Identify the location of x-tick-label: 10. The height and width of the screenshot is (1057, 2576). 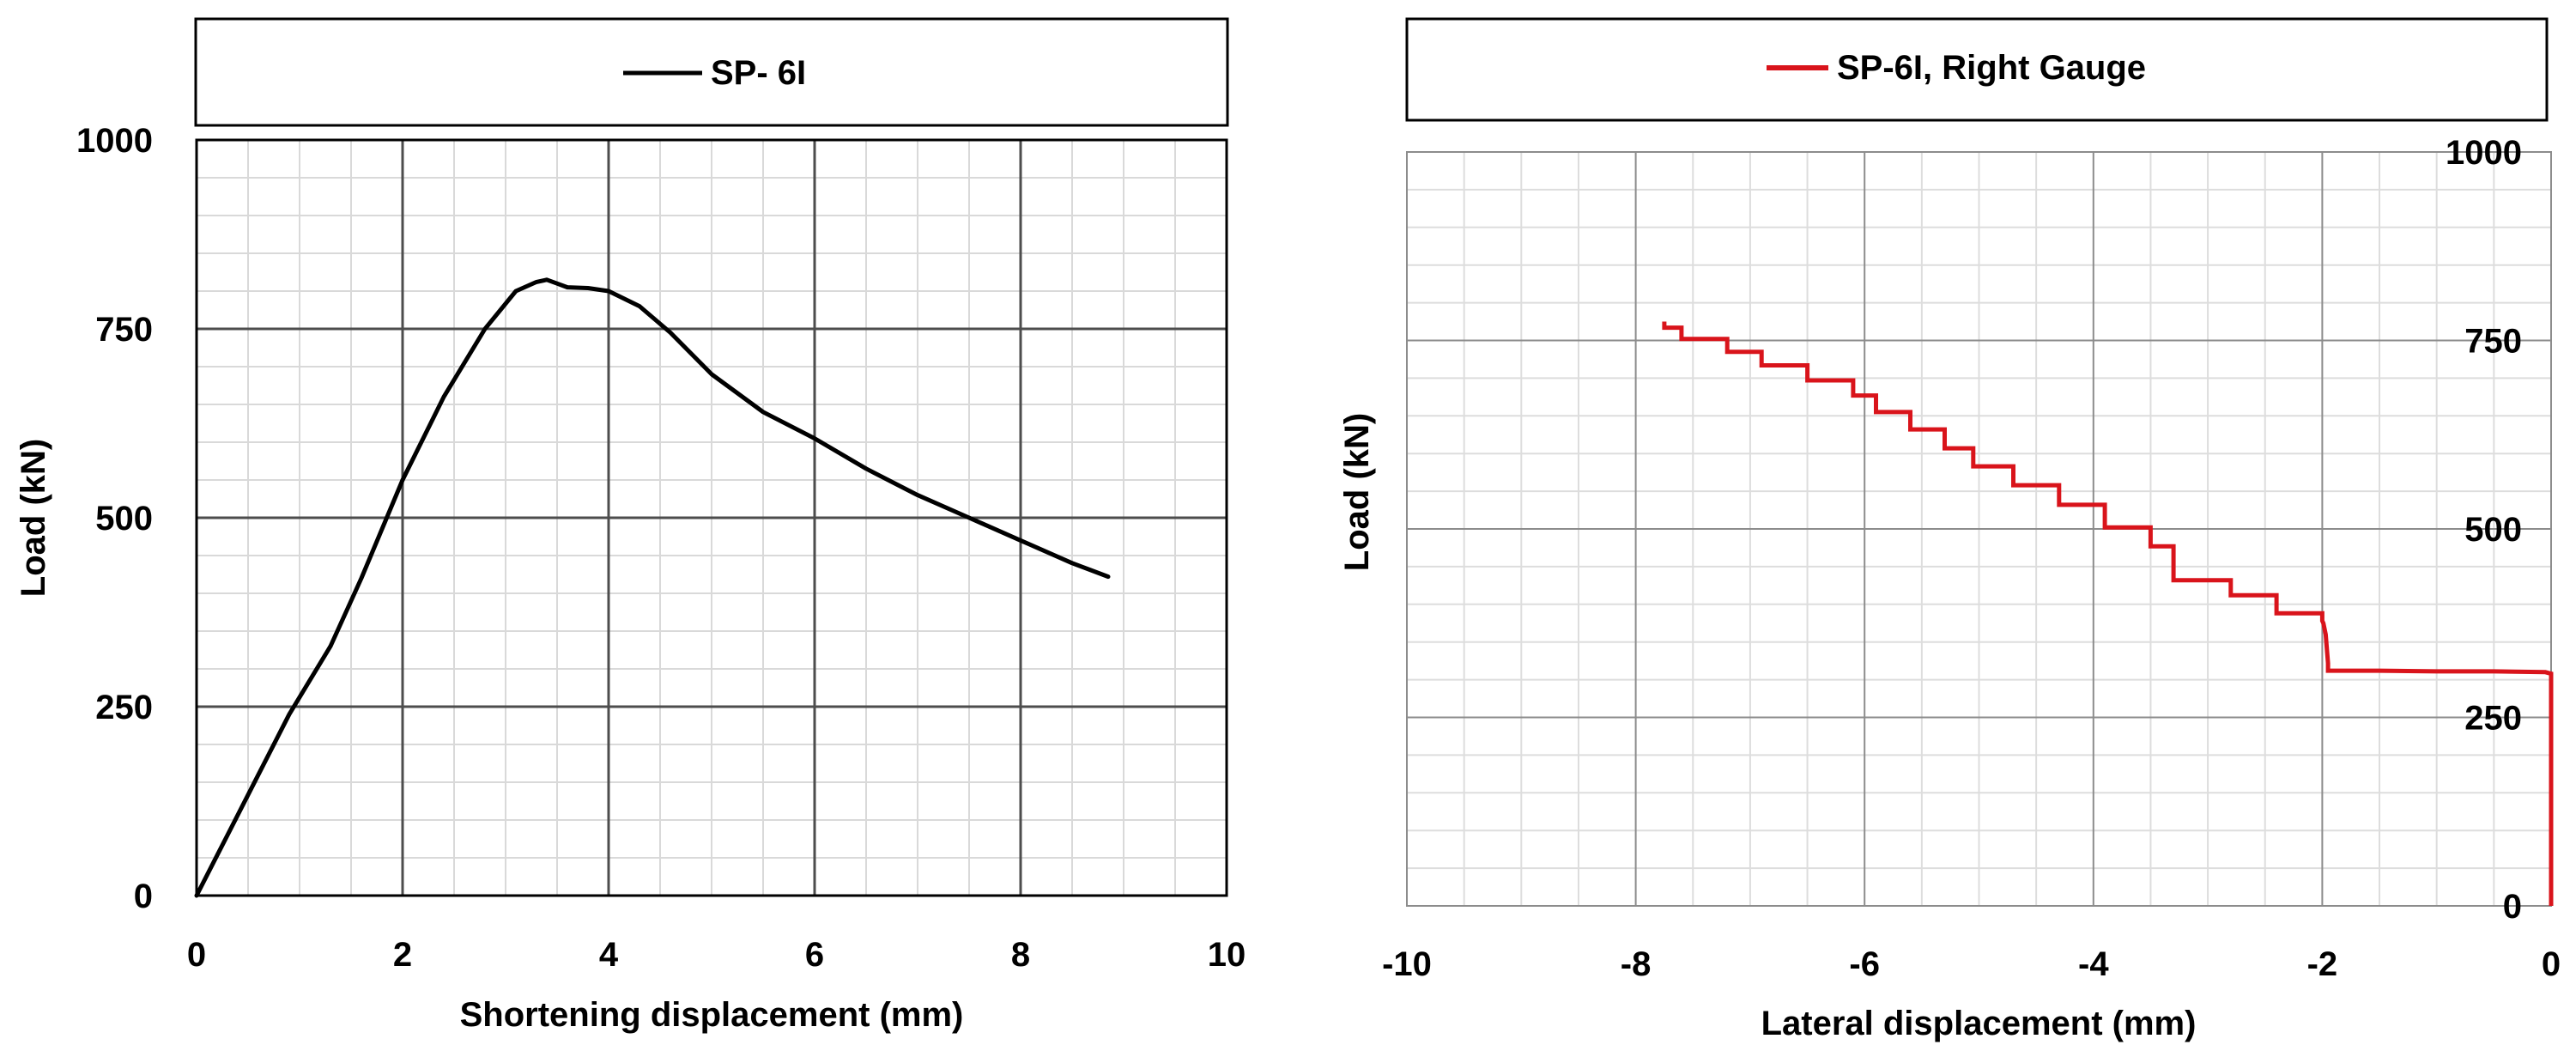
(1227, 955).